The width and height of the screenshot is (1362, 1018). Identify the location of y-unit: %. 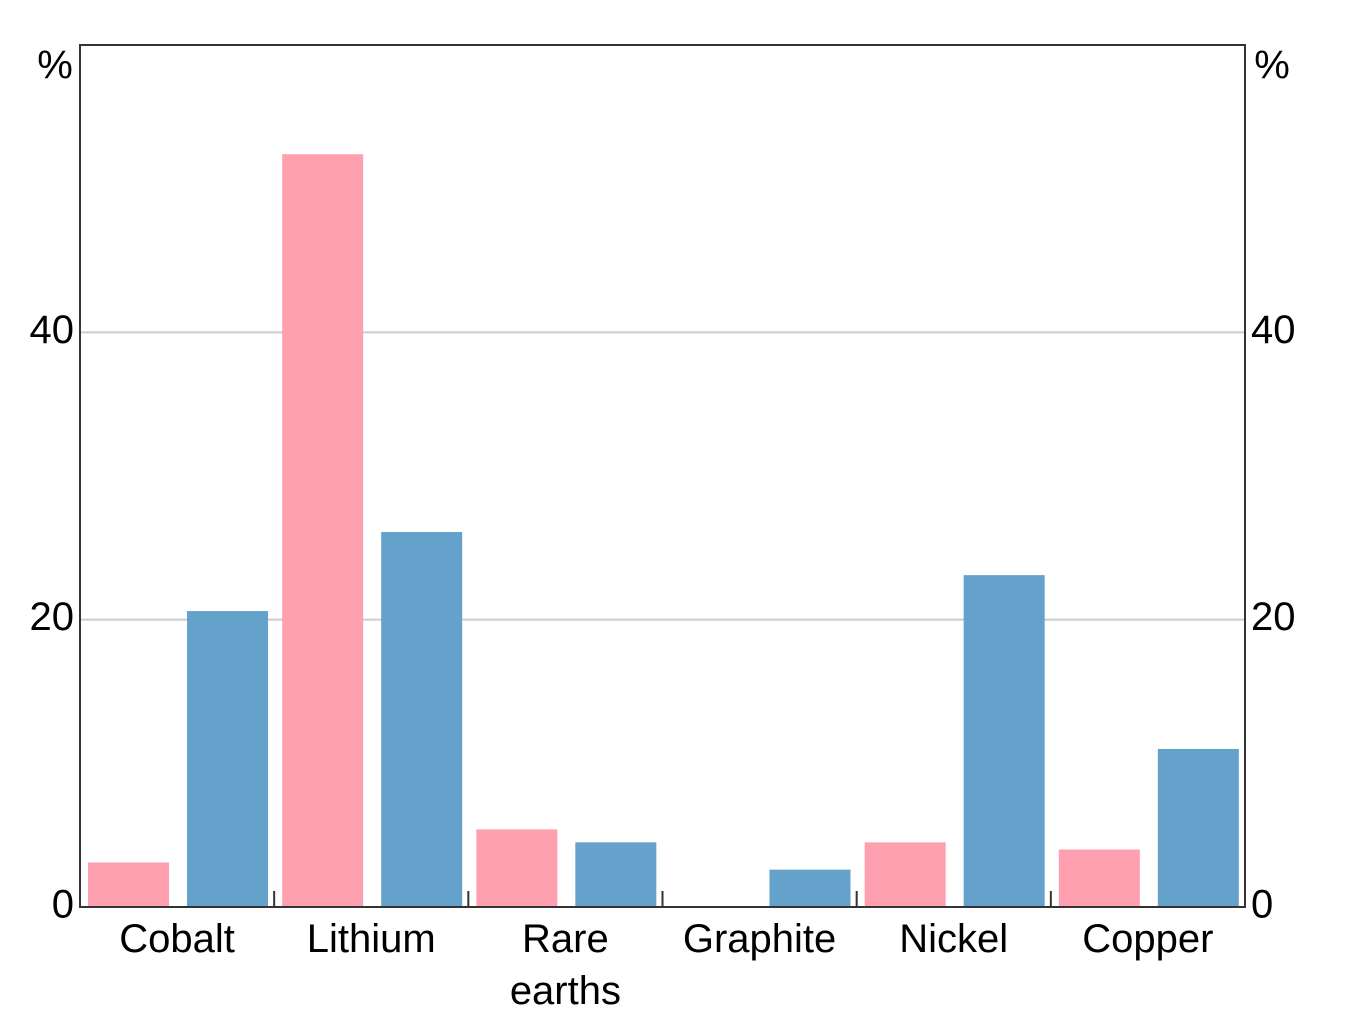
(55, 66).